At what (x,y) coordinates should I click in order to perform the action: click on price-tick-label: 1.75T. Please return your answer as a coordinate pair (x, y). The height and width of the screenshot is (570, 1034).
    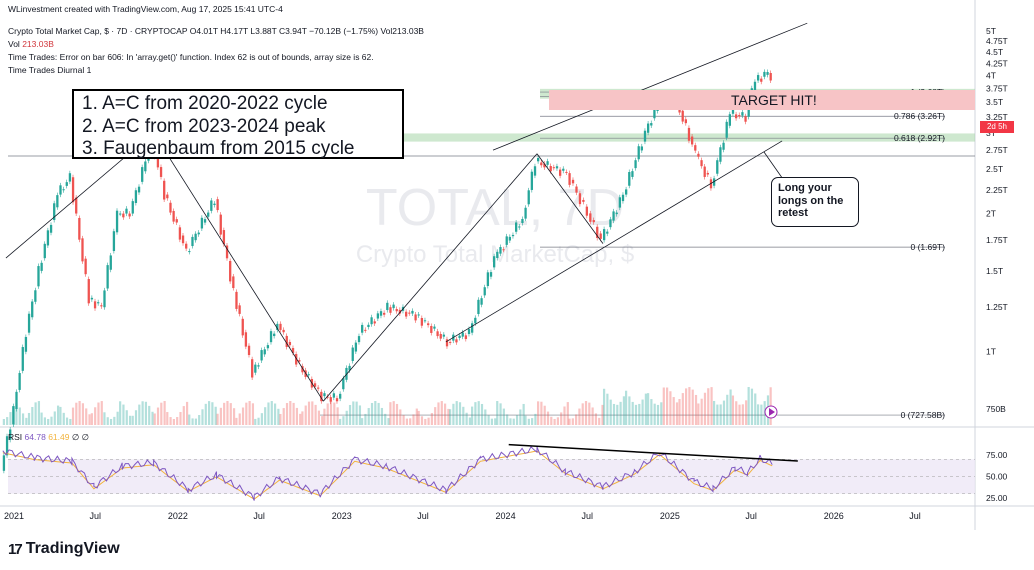
    Looking at the image, I should click on (997, 240).